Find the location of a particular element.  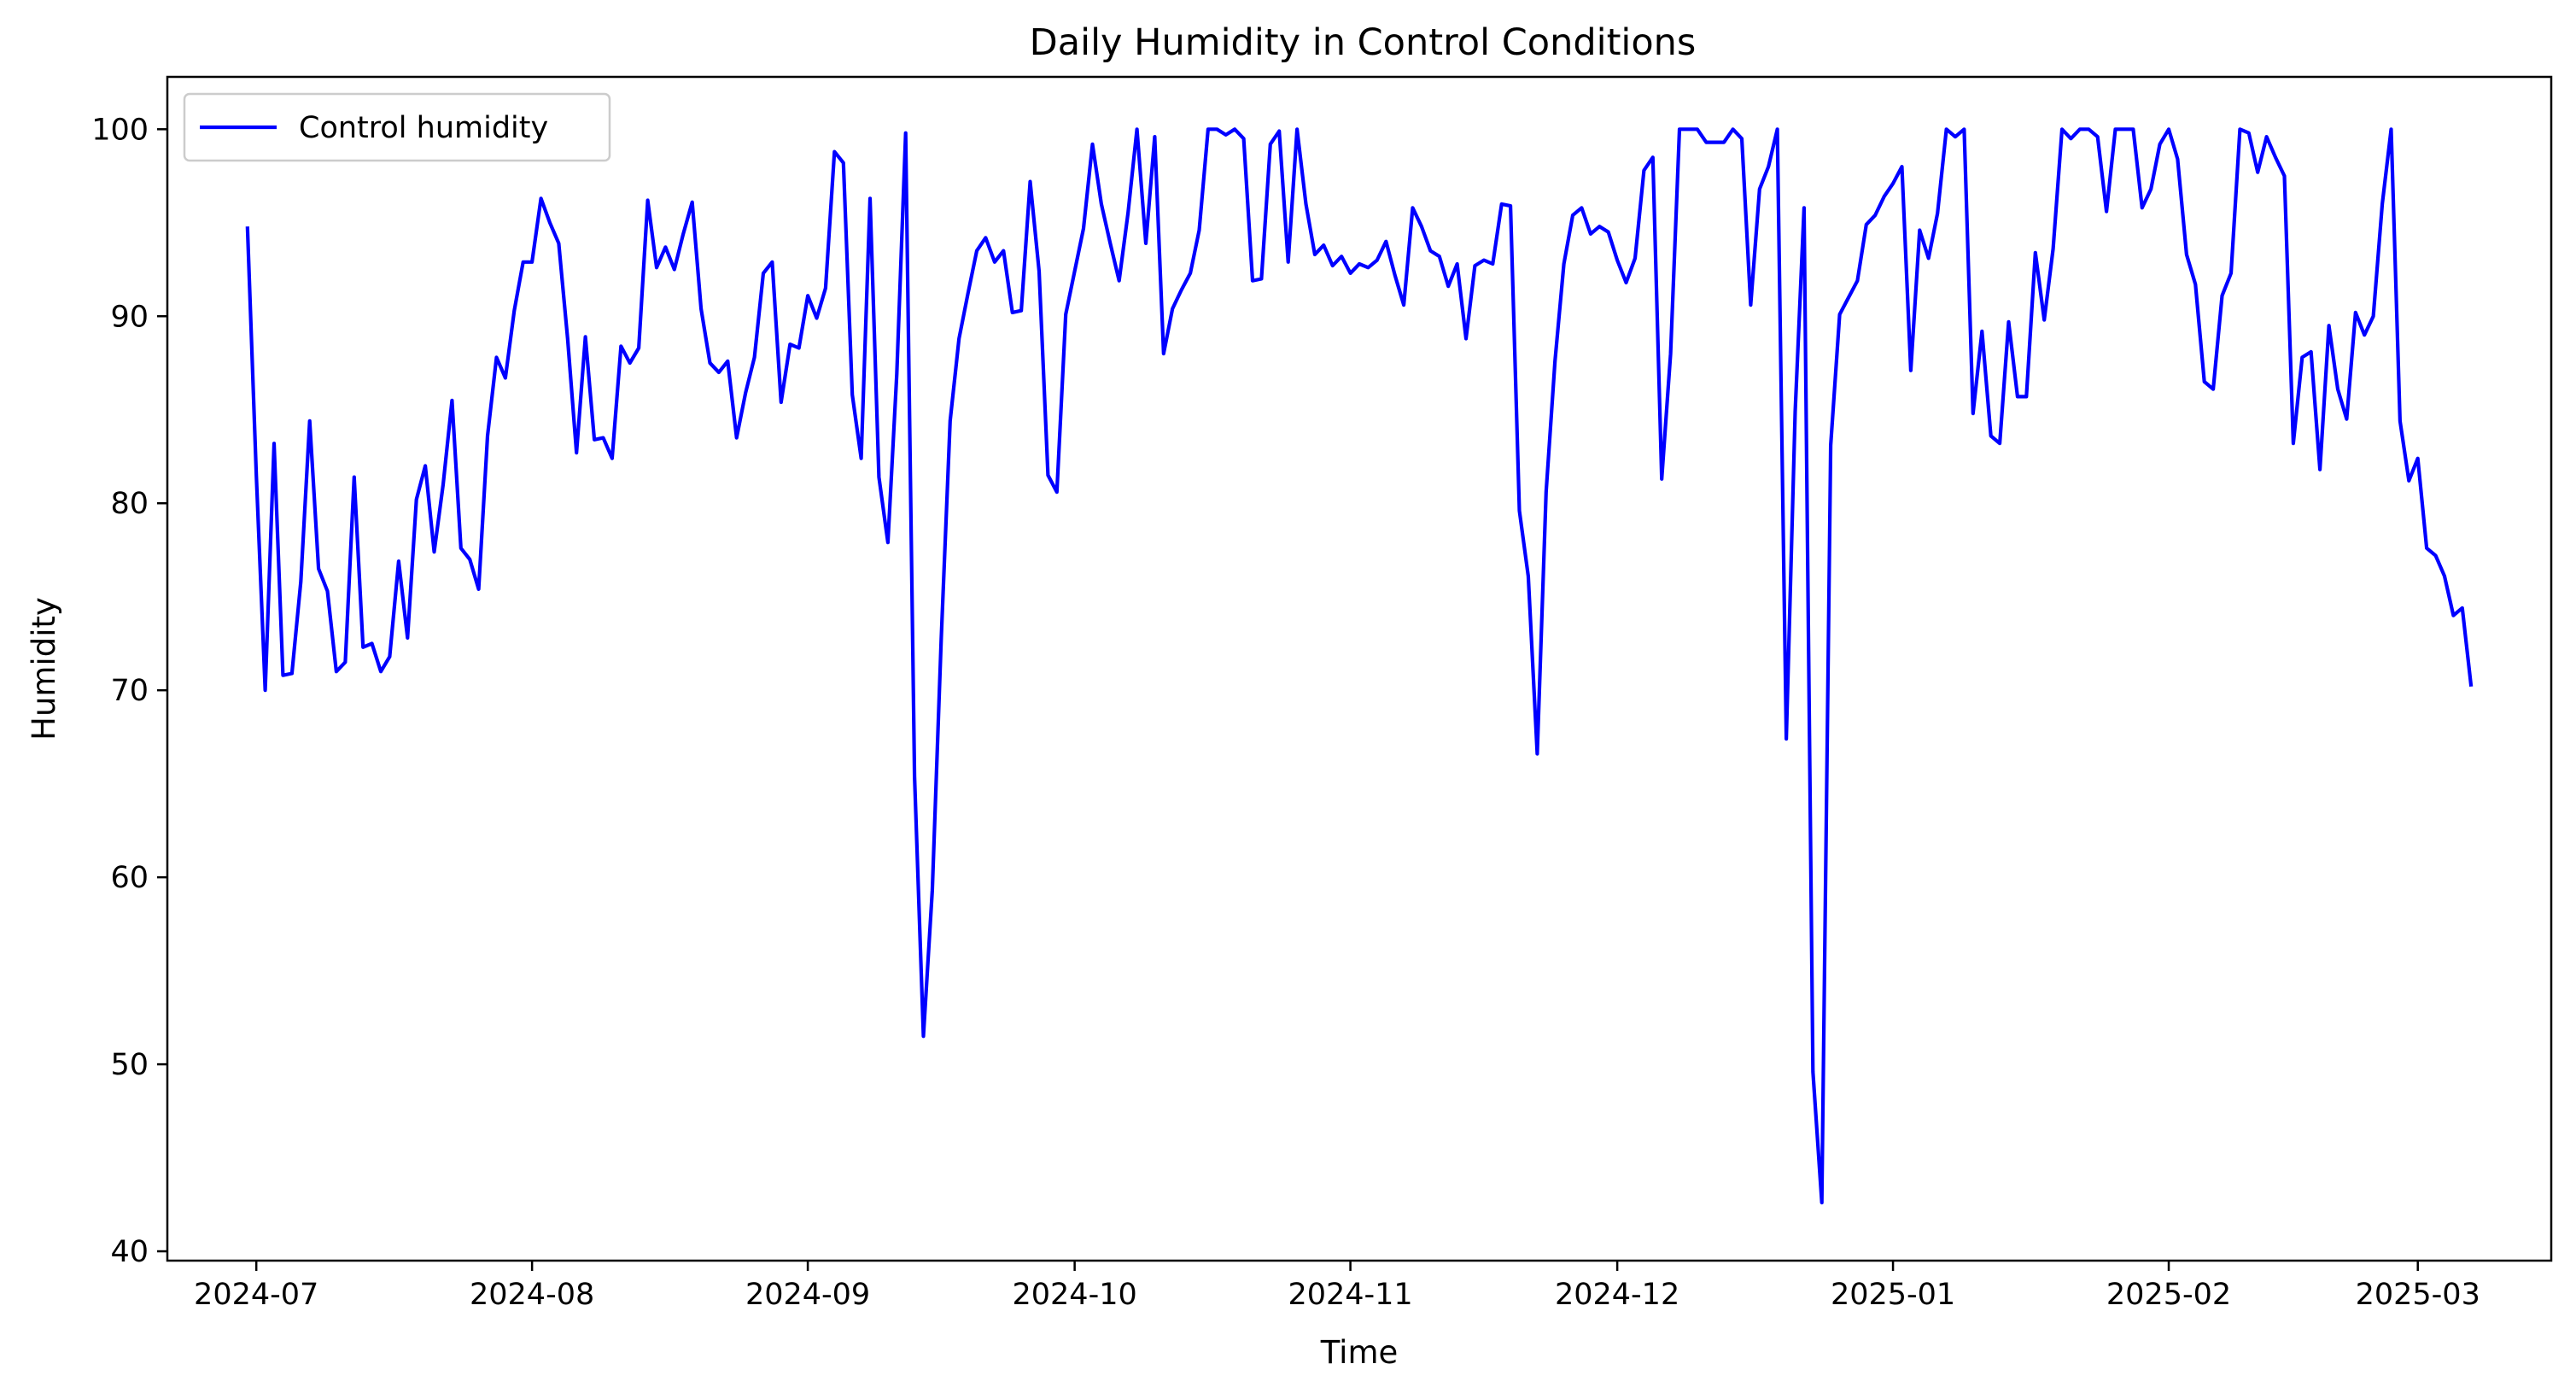

y-tick-label: 60 is located at coordinates (129, 878).